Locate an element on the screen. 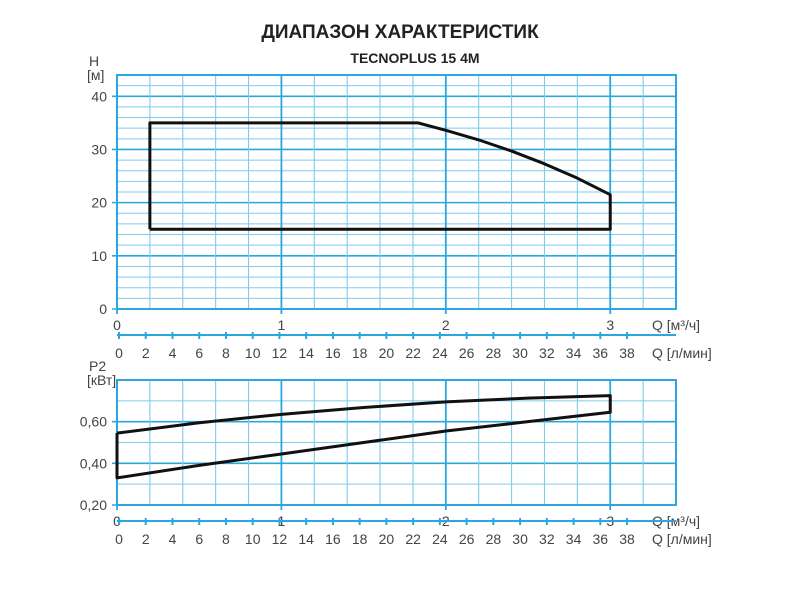 This screenshot has width=800, height=600. y-axis-unit: [кВт] is located at coordinates (101, 380).